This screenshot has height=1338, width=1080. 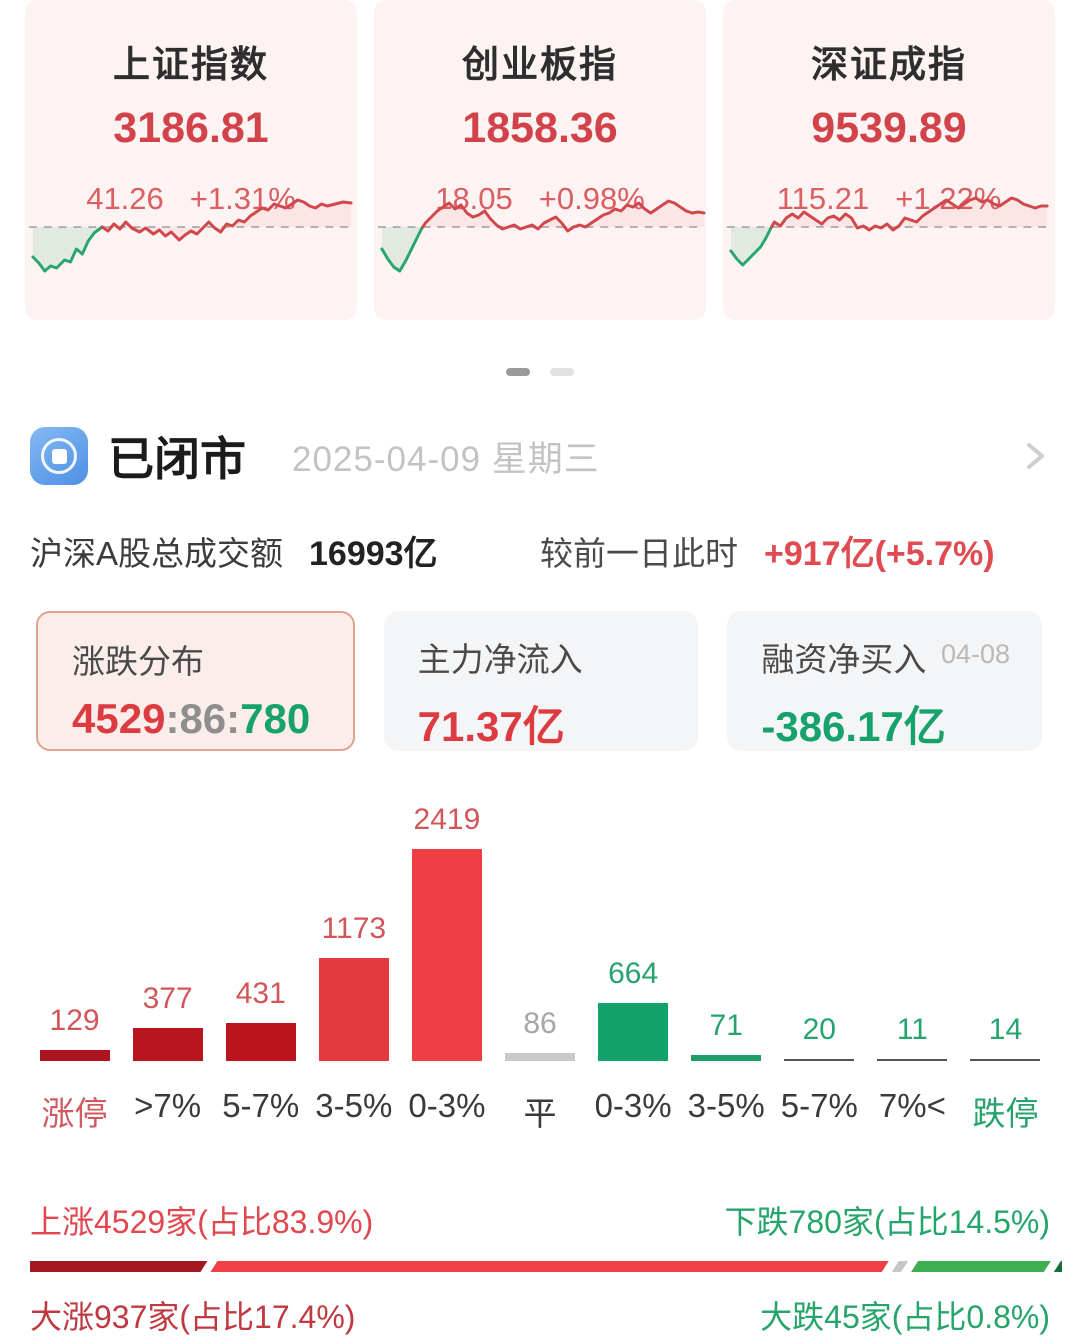 What do you see at coordinates (260, 1019) in the screenshot?
I see `distribution-bar-column: 431` at bounding box center [260, 1019].